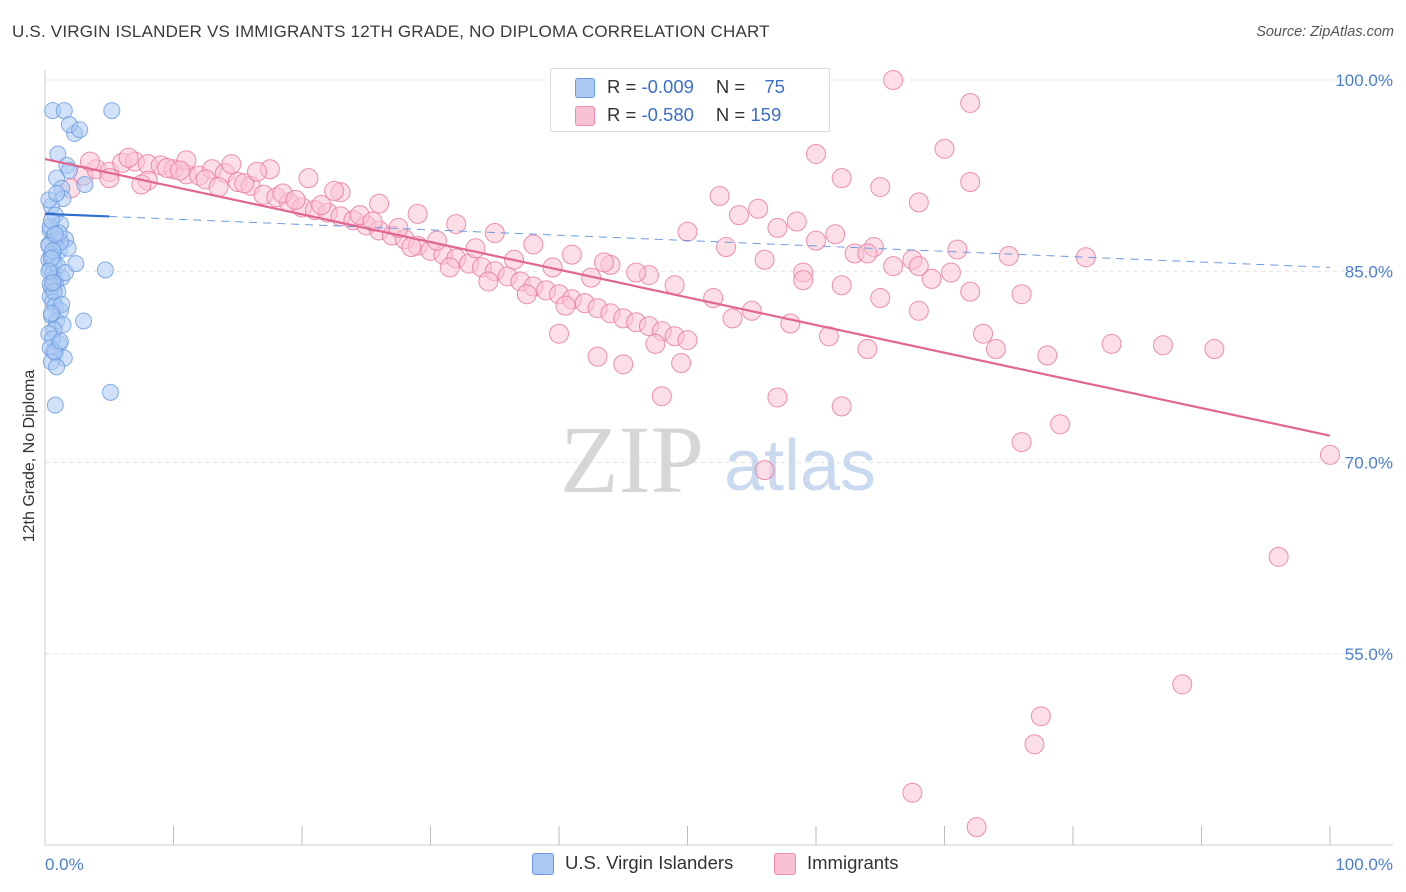 Image resolution: width=1406 pixels, height=892 pixels. Describe the element at coordinates (1364, 864) in the screenshot. I see `x-tick-label: 100.0%` at that location.